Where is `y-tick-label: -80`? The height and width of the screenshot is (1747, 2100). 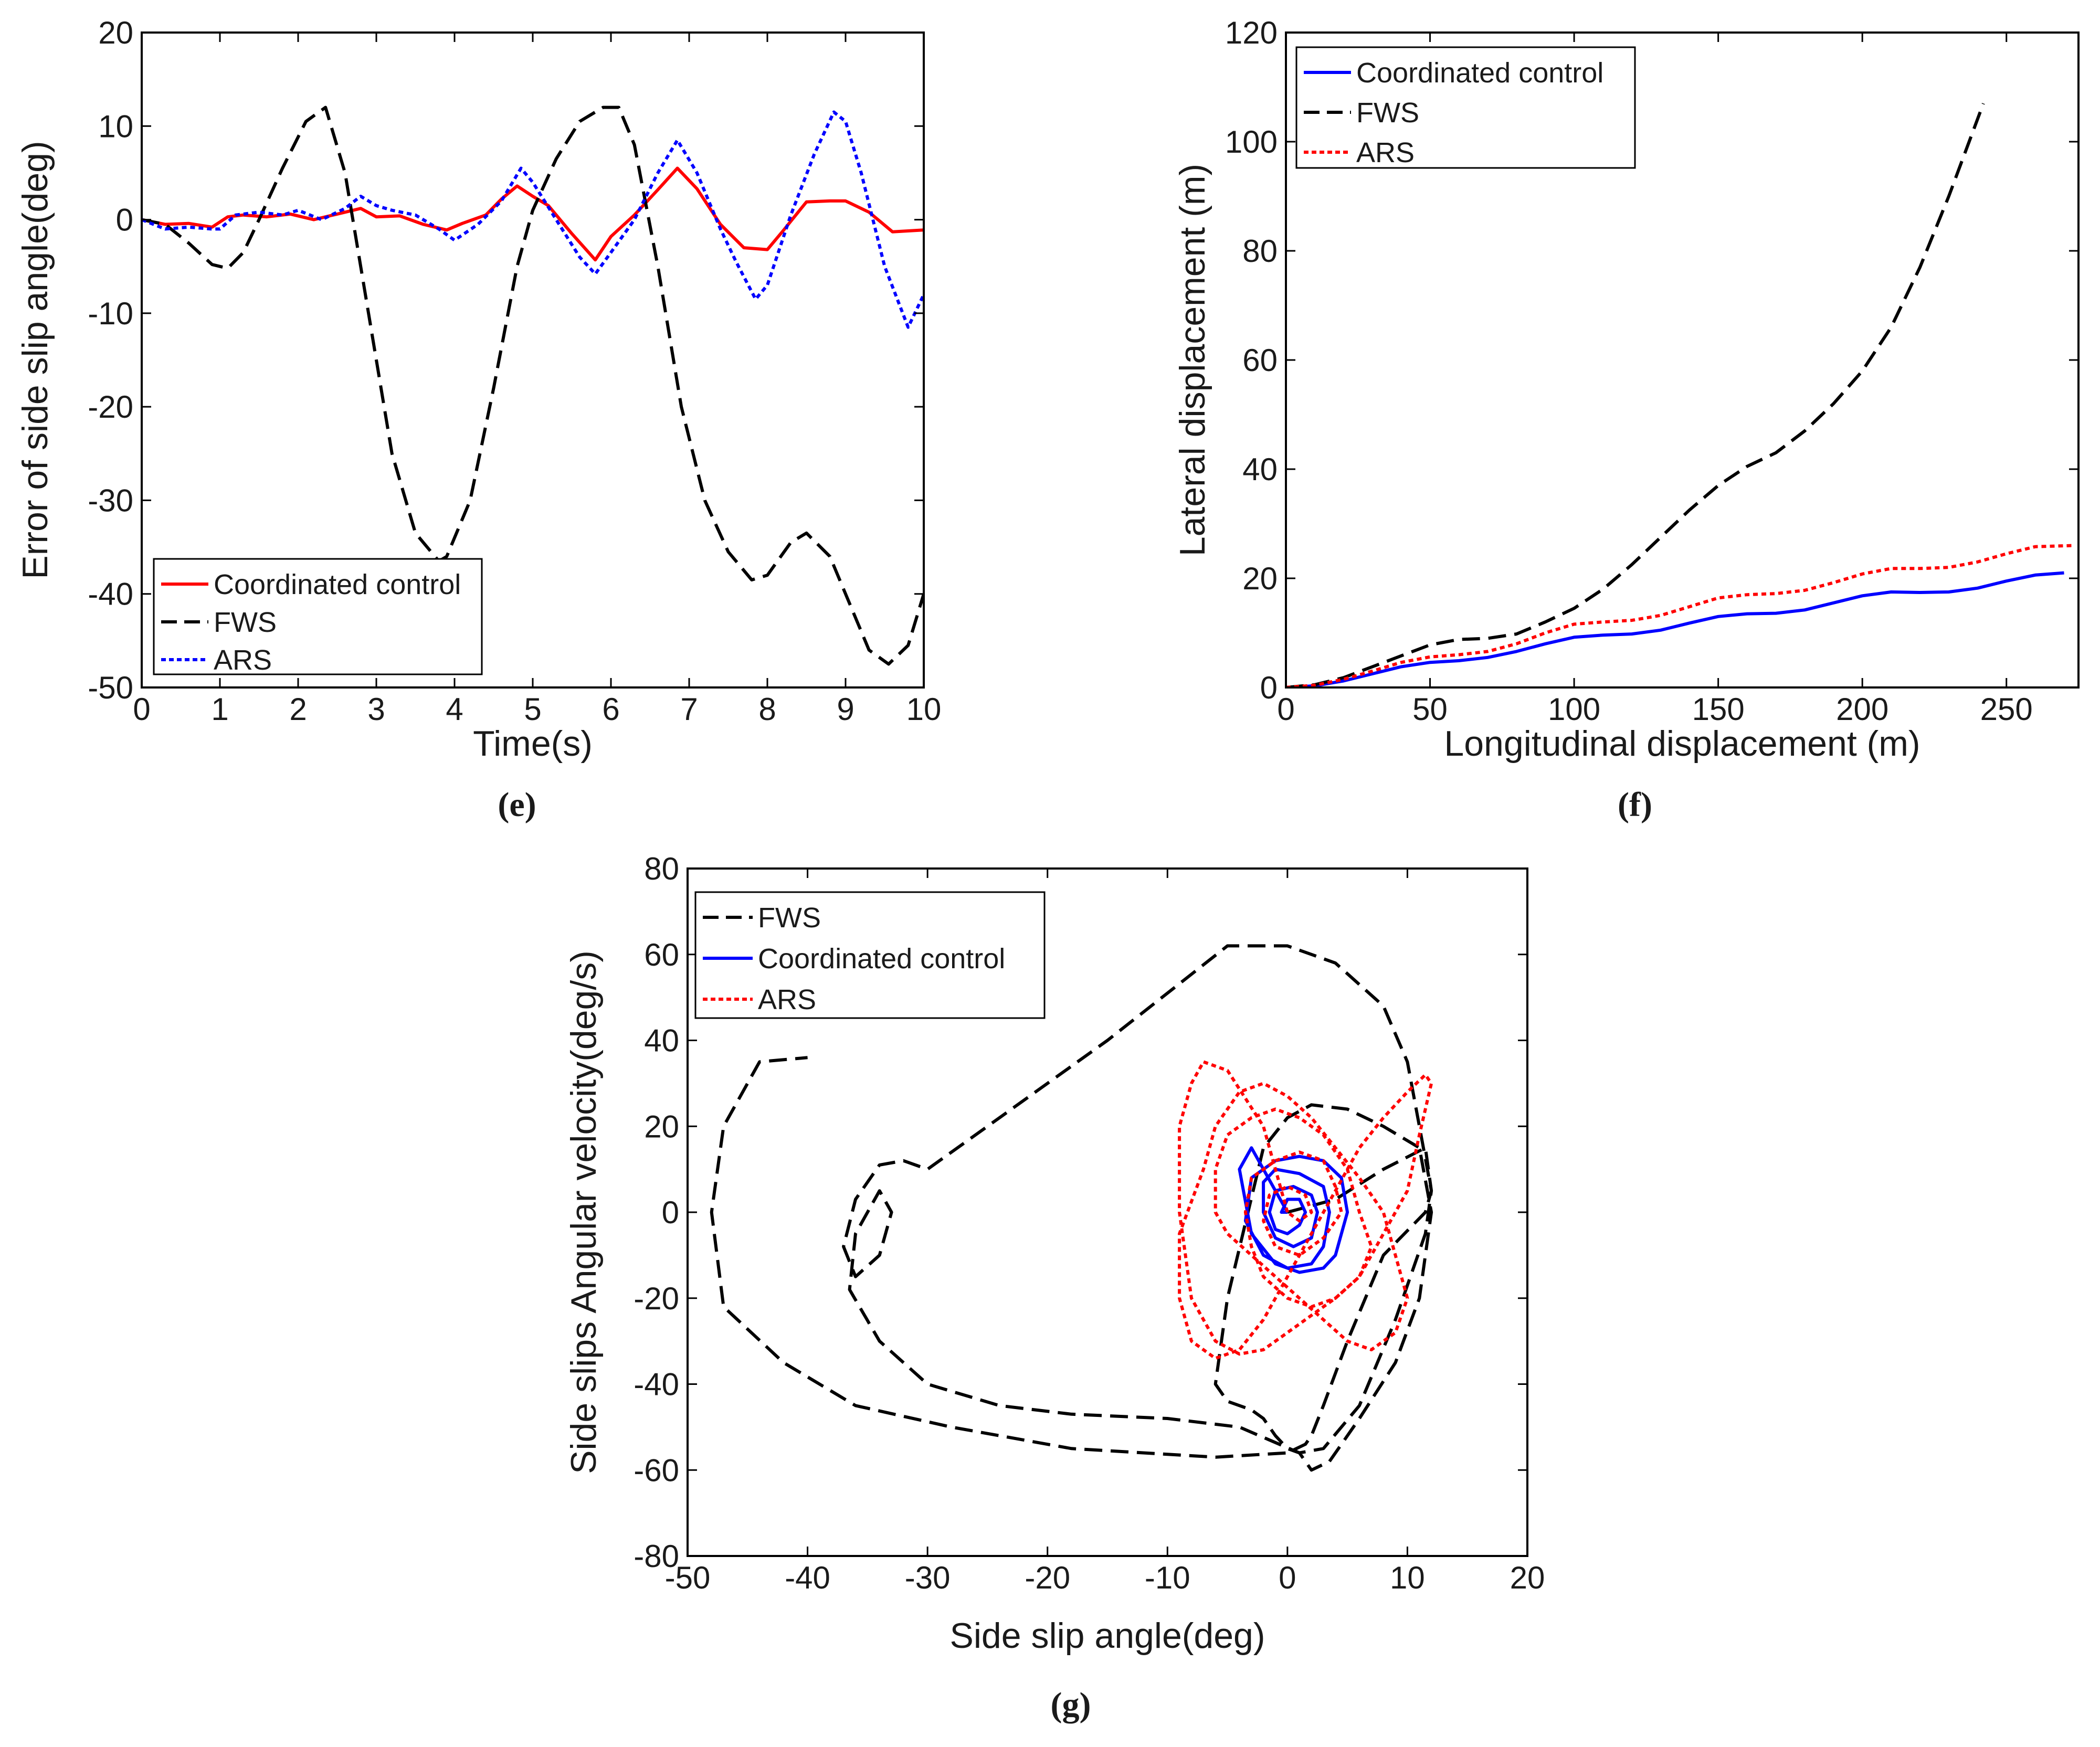 y-tick-label: -80 is located at coordinates (656, 1556).